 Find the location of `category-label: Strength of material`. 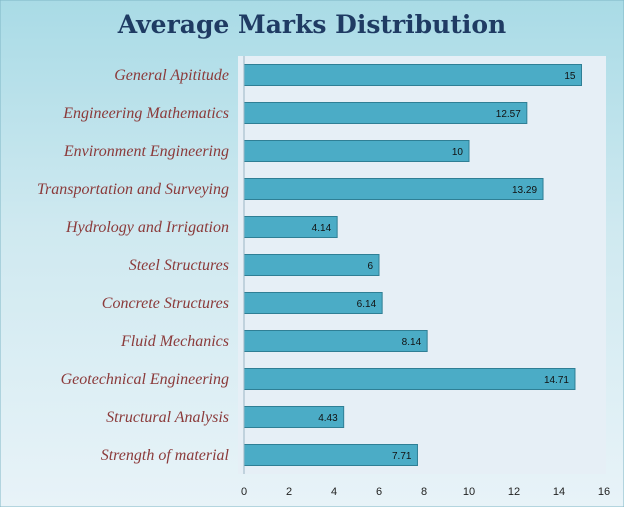

category-label: Strength of material is located at coordinates (165, 455).